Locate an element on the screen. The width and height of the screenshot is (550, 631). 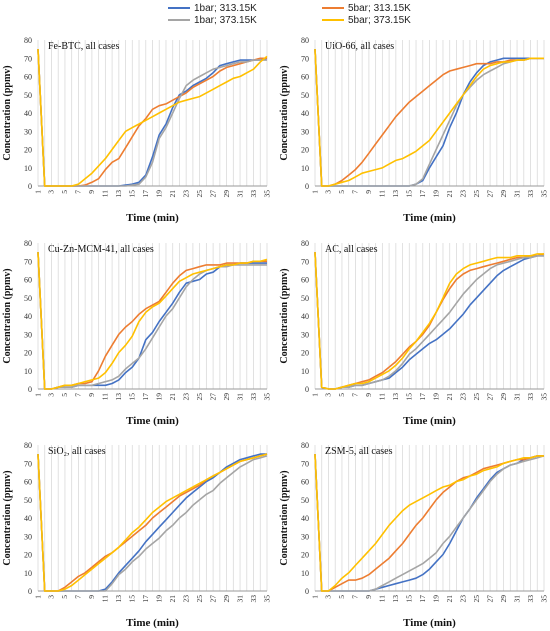
x-tick-label: 13 is located at coordinates (395, 194).